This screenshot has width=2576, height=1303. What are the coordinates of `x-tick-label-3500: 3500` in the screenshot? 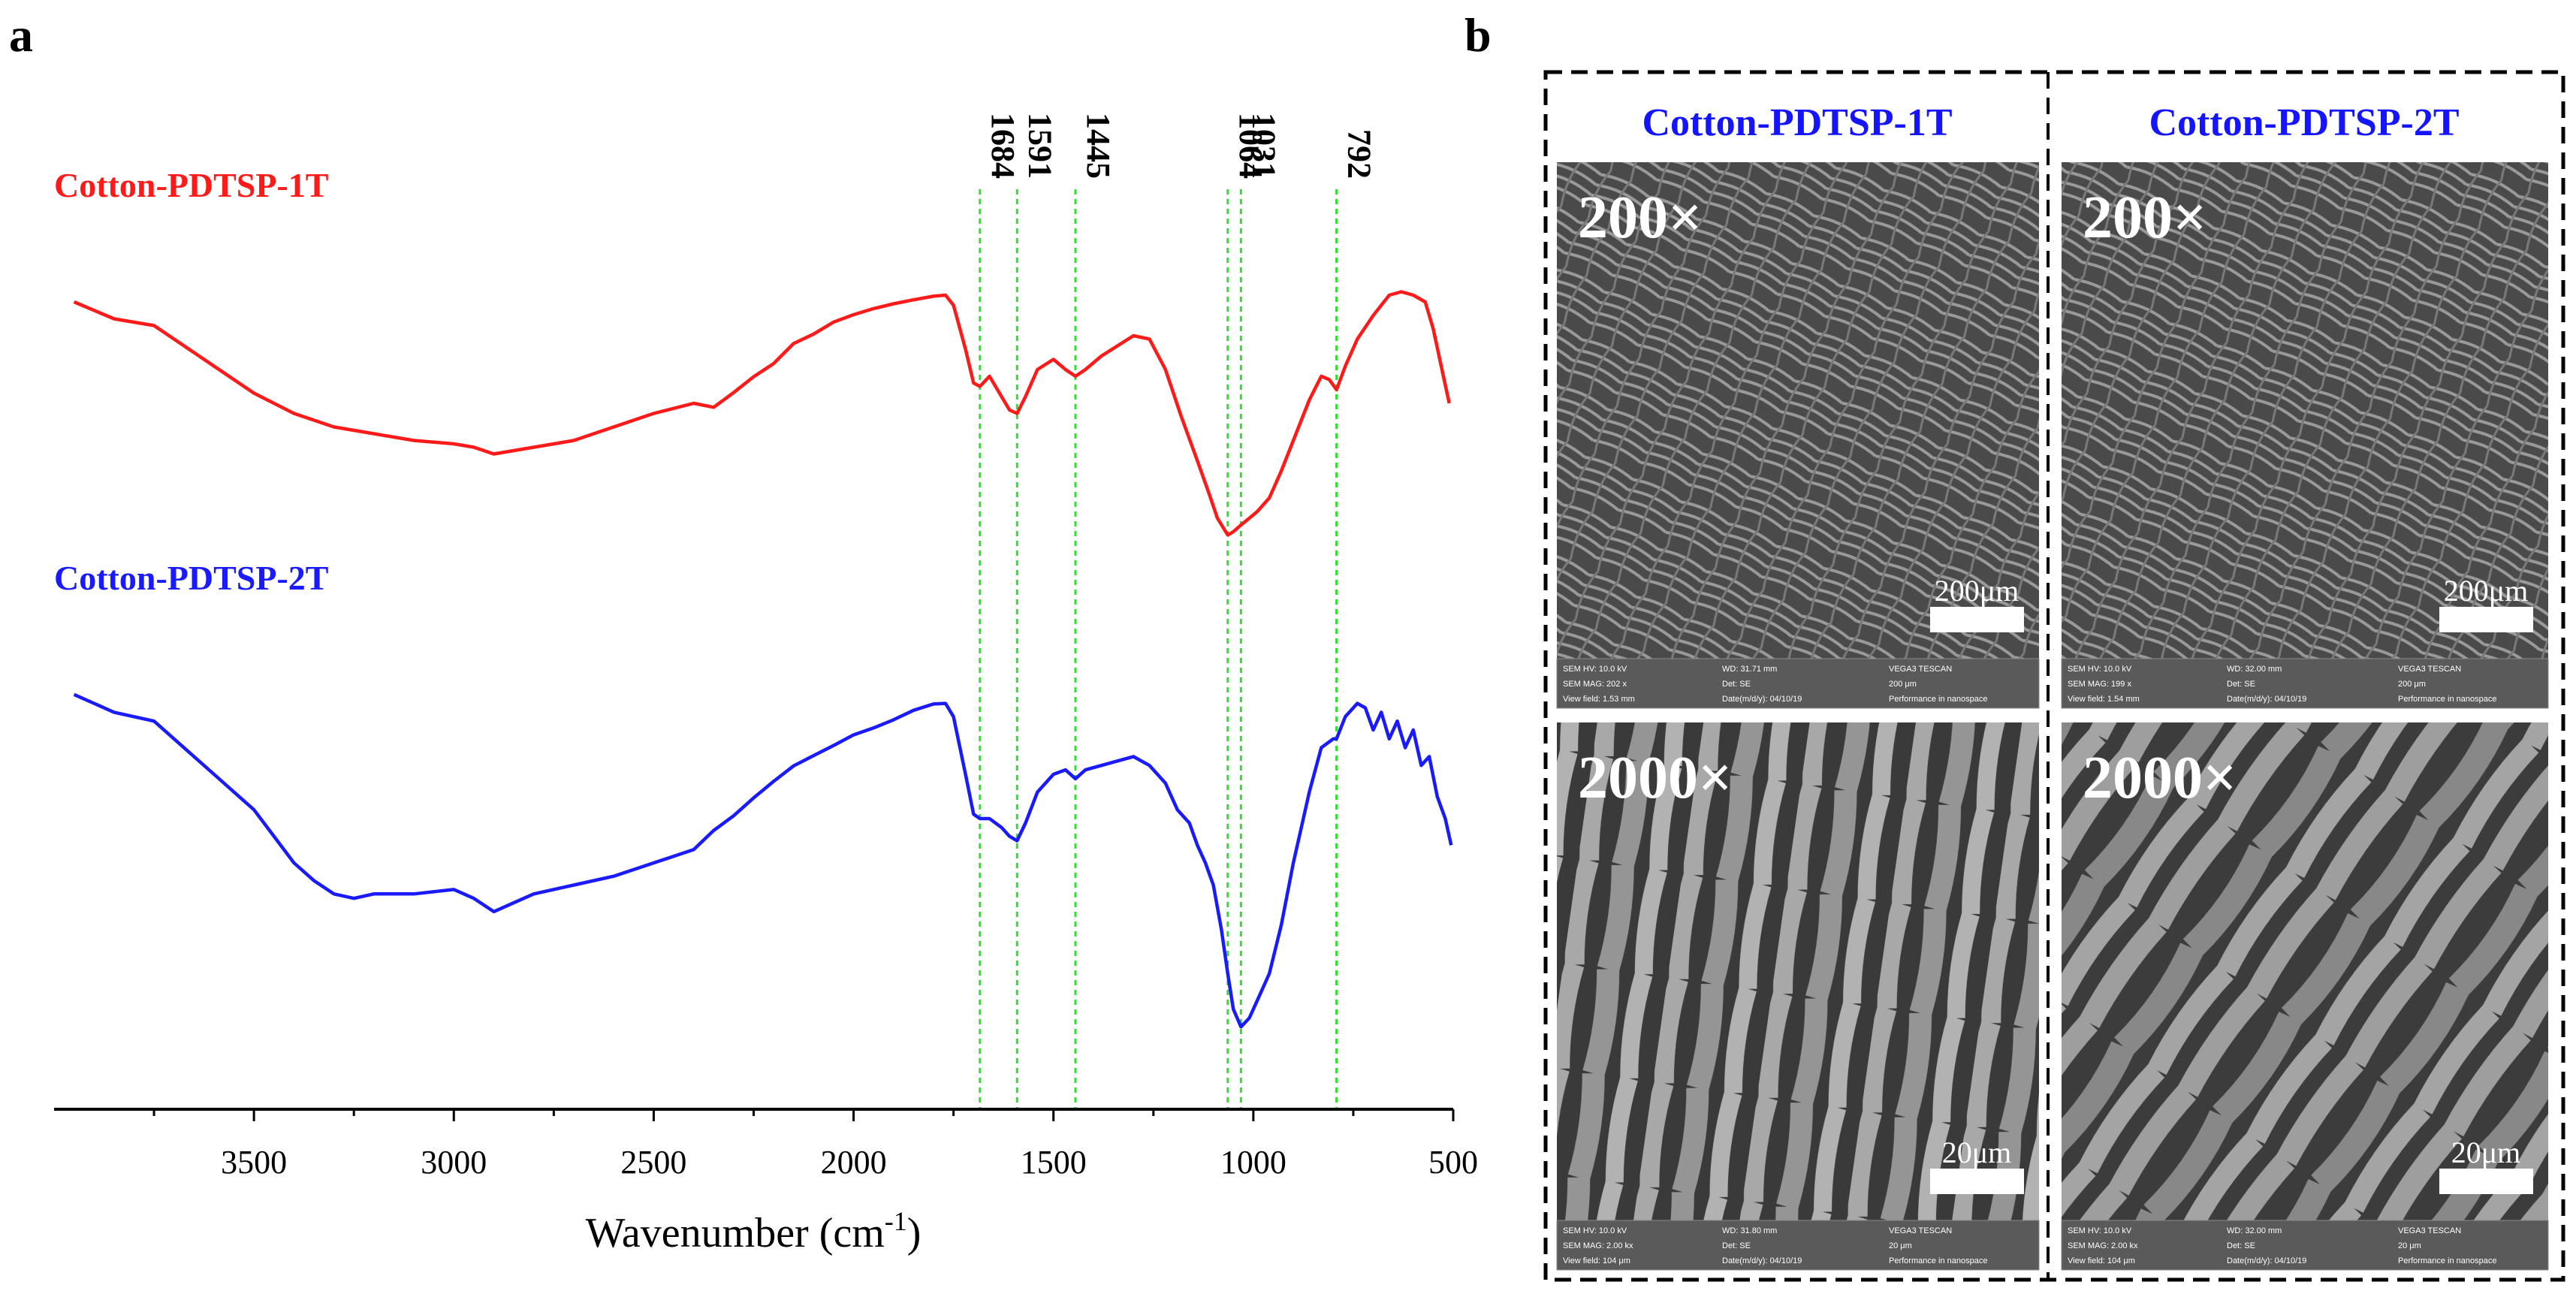 It's located at (254, 1162).